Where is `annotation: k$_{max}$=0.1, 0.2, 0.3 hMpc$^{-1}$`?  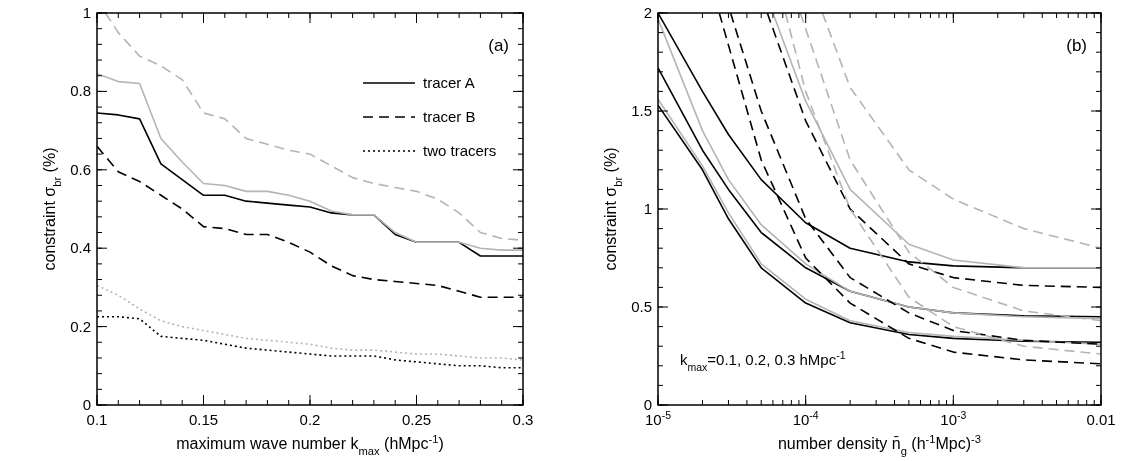
annotation: k$_{max}$=0.1, 0.2, 0.3 hMpc$^{-1}$ is located at coordinates (763, 361).